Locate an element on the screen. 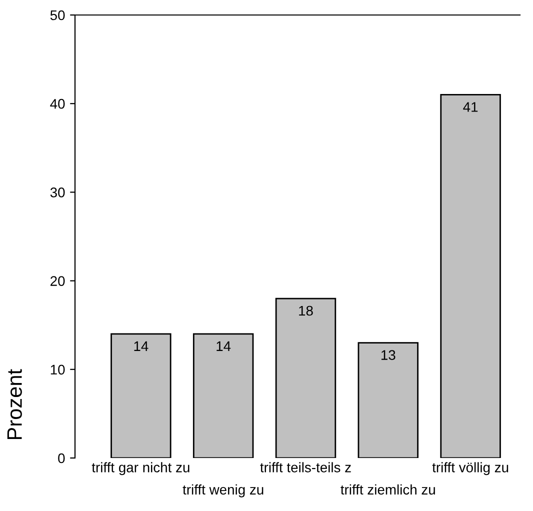 The height and width of the screenshot is (511, 533). data-label: 13 is located at coordinates (388, 355).